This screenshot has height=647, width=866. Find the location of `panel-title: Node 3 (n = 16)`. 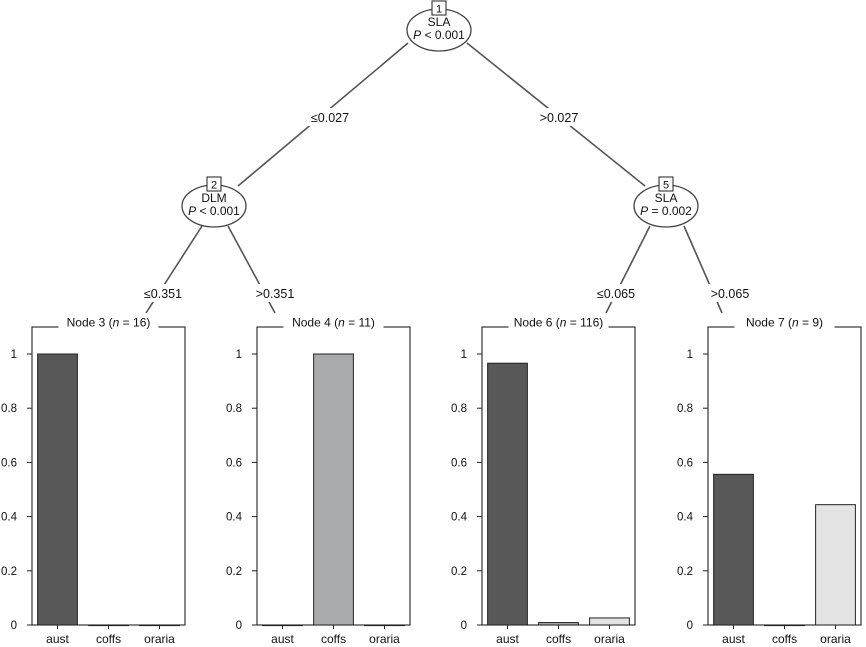

panel-title: Node 3 (n = 16) is located at coordinates (109, 323).